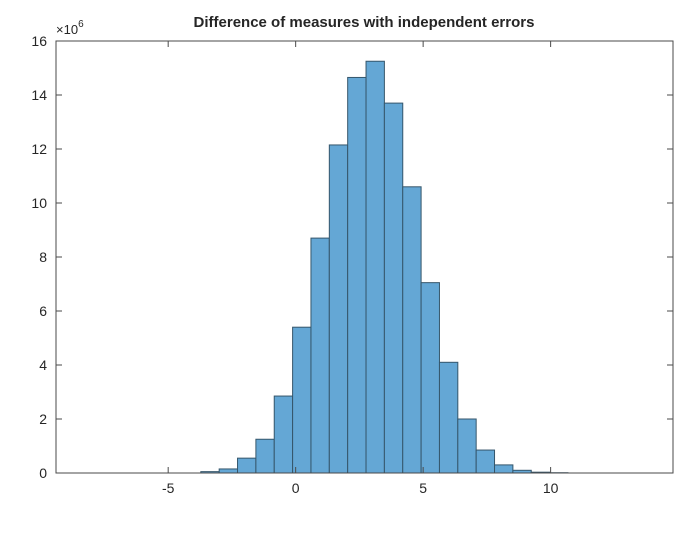 This screenshot has width=700, height=533. I want to click on y-tick-label: 10, so click(39, 203).